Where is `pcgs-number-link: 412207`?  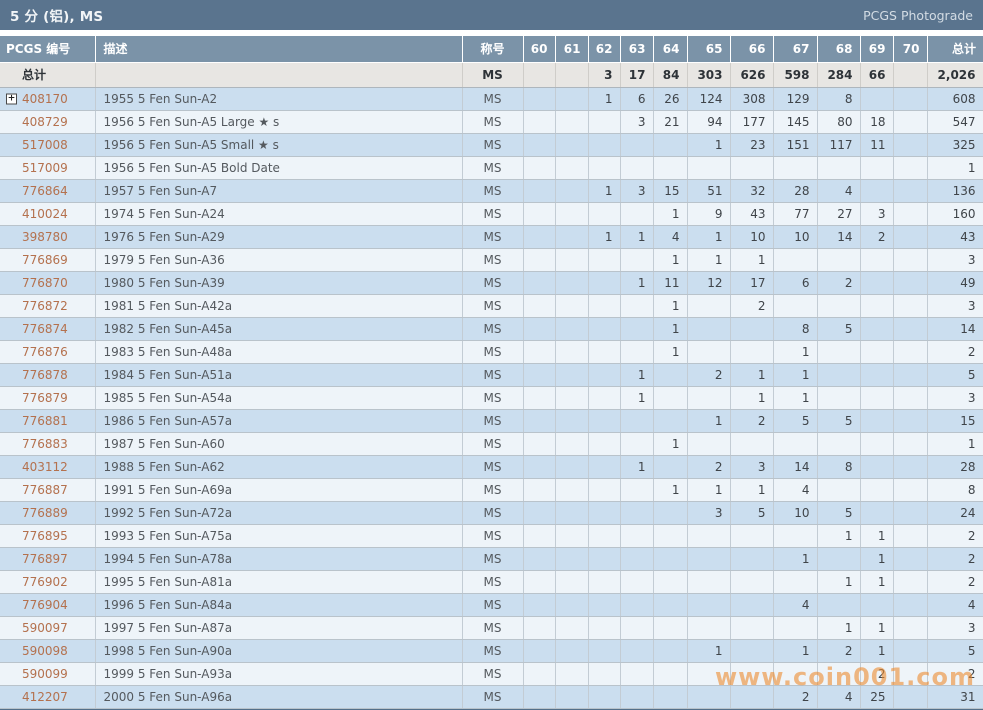 pcgs-number-link: 412207 is located at coordinates (45, 696).